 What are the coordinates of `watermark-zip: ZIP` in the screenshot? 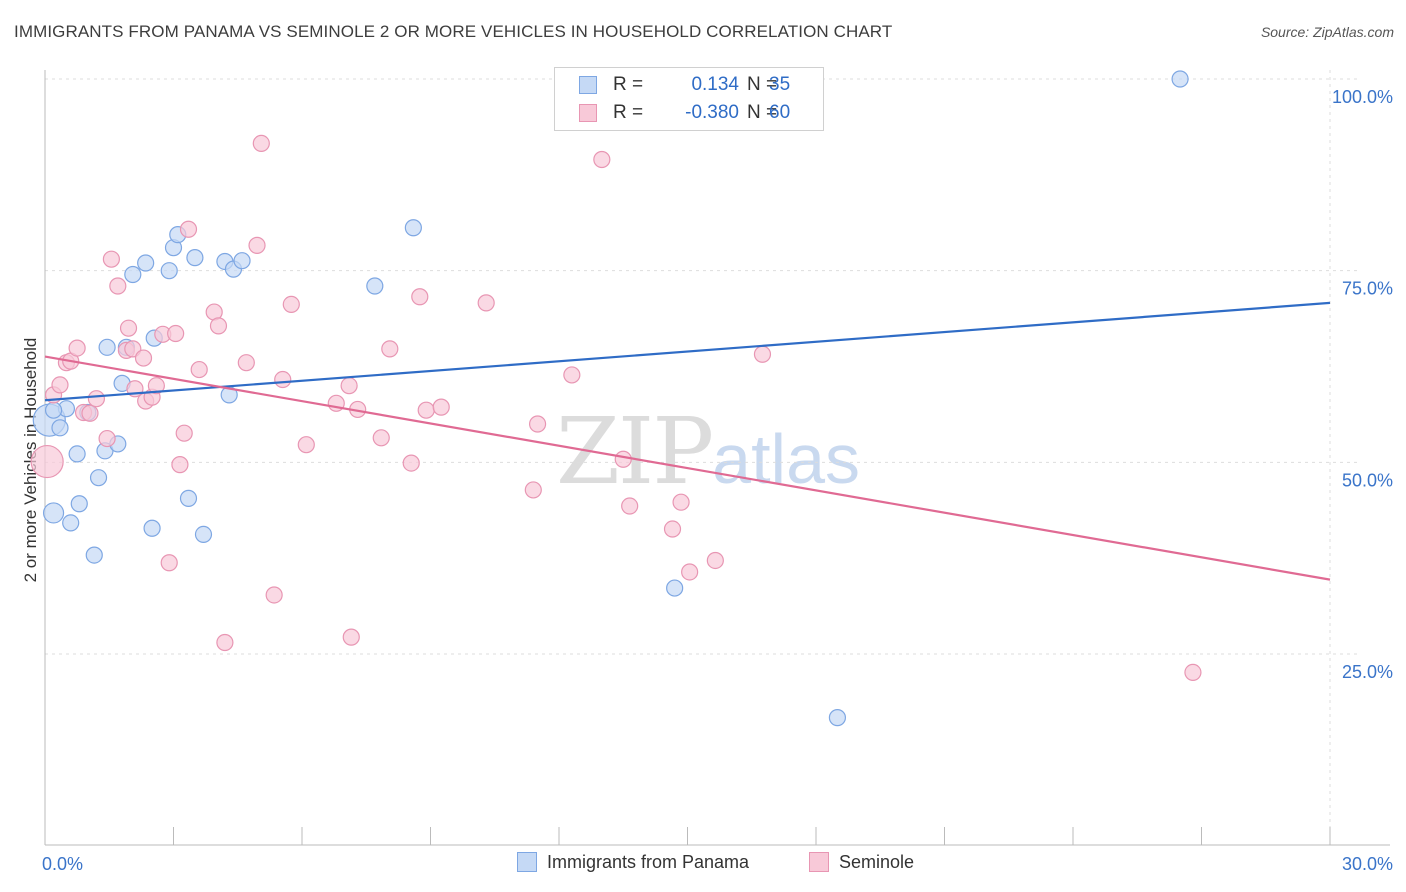 It's located at (635, 451).